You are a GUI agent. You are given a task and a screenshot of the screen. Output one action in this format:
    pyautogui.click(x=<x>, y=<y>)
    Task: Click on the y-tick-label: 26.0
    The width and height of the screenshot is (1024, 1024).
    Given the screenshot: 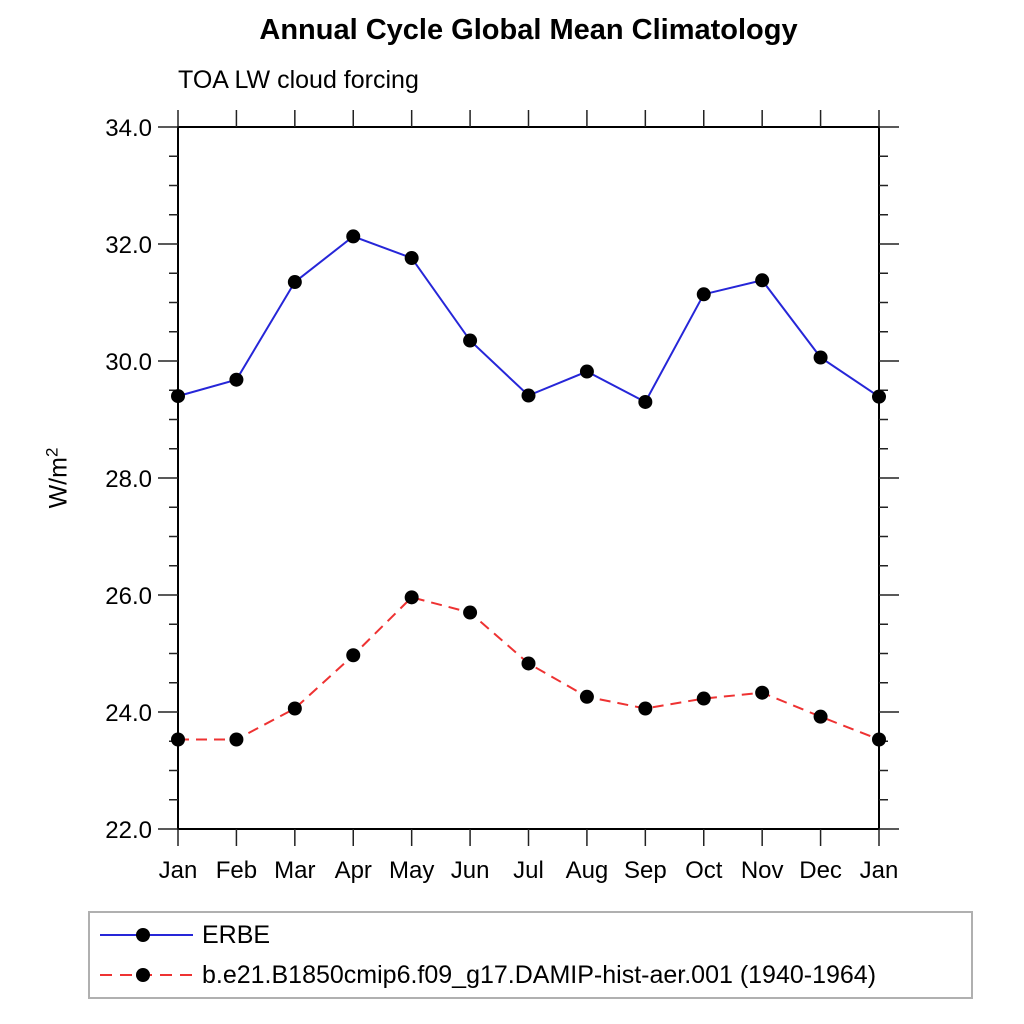 What is the action you would take?
    pyautogui.click(x=128, y=596)
    